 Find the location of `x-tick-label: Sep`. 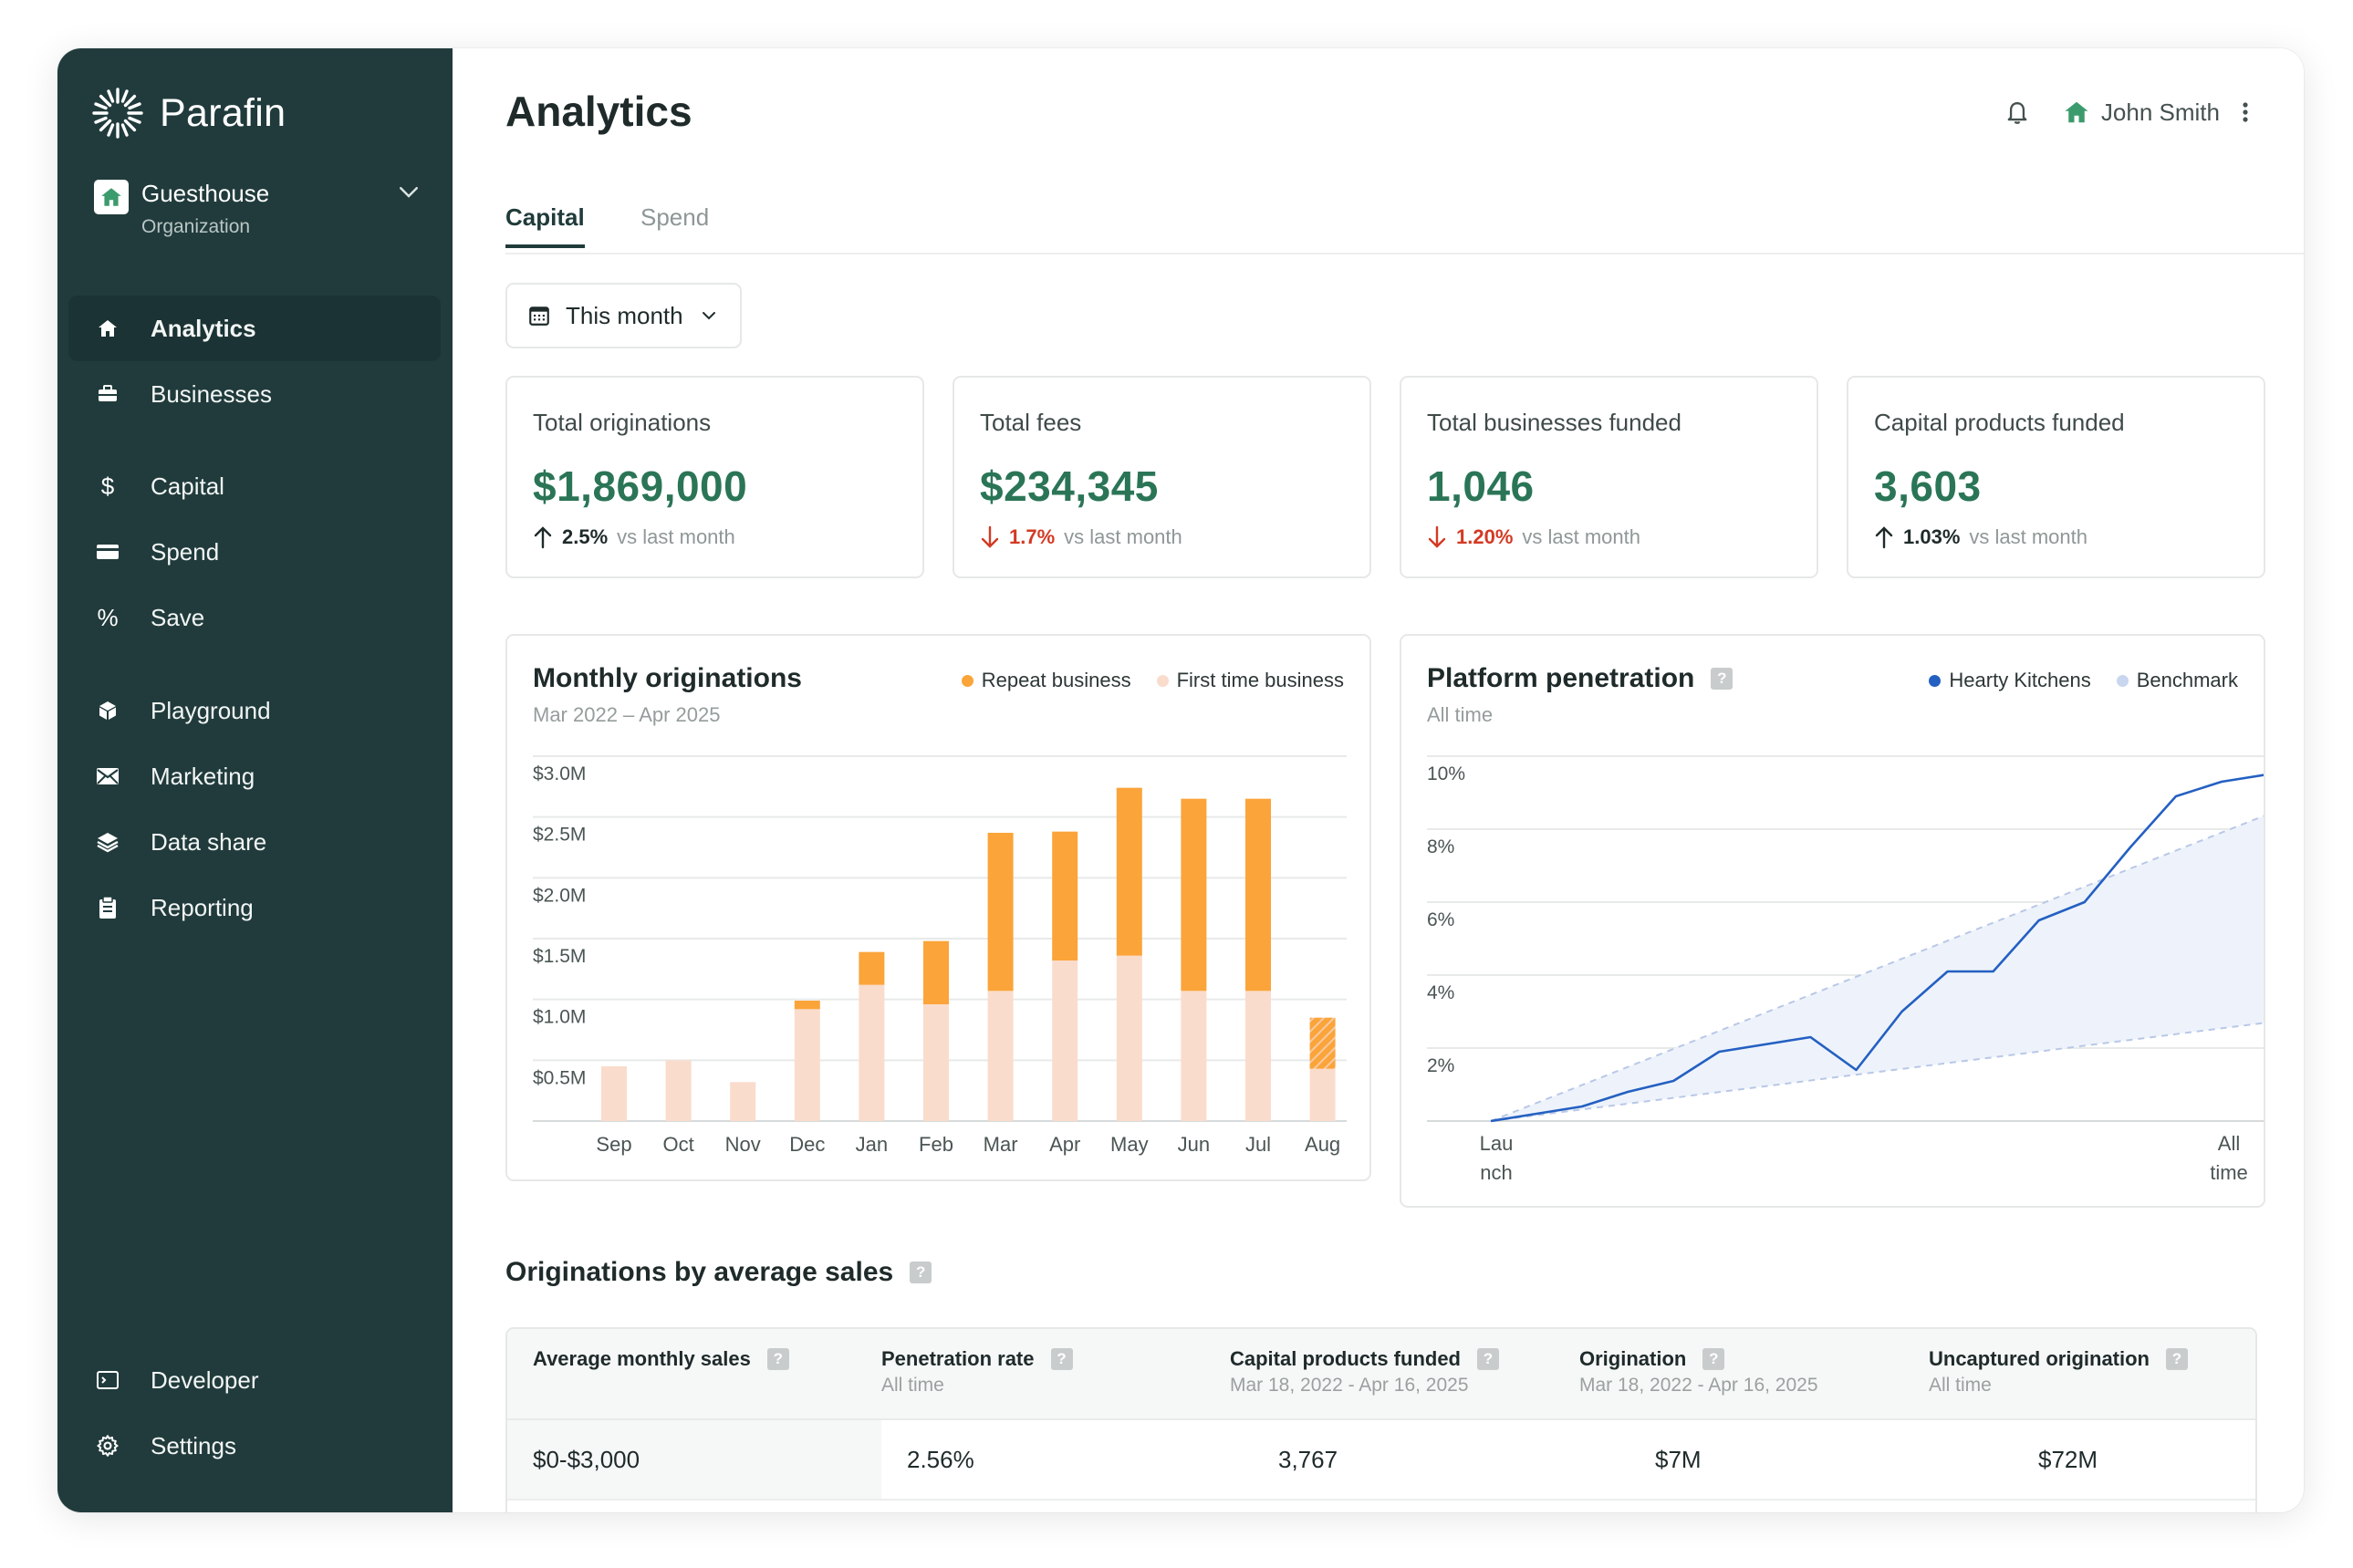

x-tick-label: Sep is located at coordinates (614, 1144).